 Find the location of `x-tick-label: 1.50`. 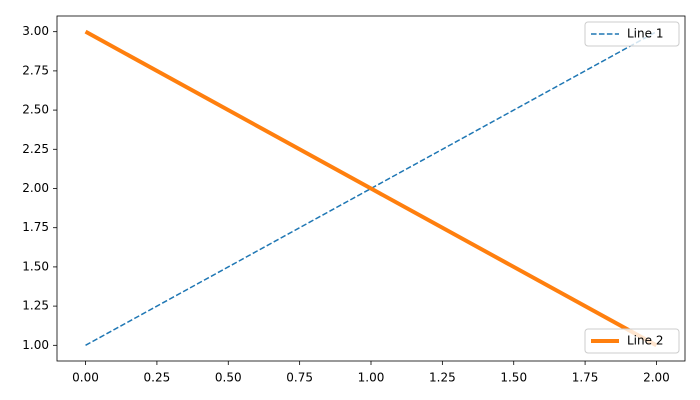

x-tick-label: 1.50 is located at coordinates (513, 378).